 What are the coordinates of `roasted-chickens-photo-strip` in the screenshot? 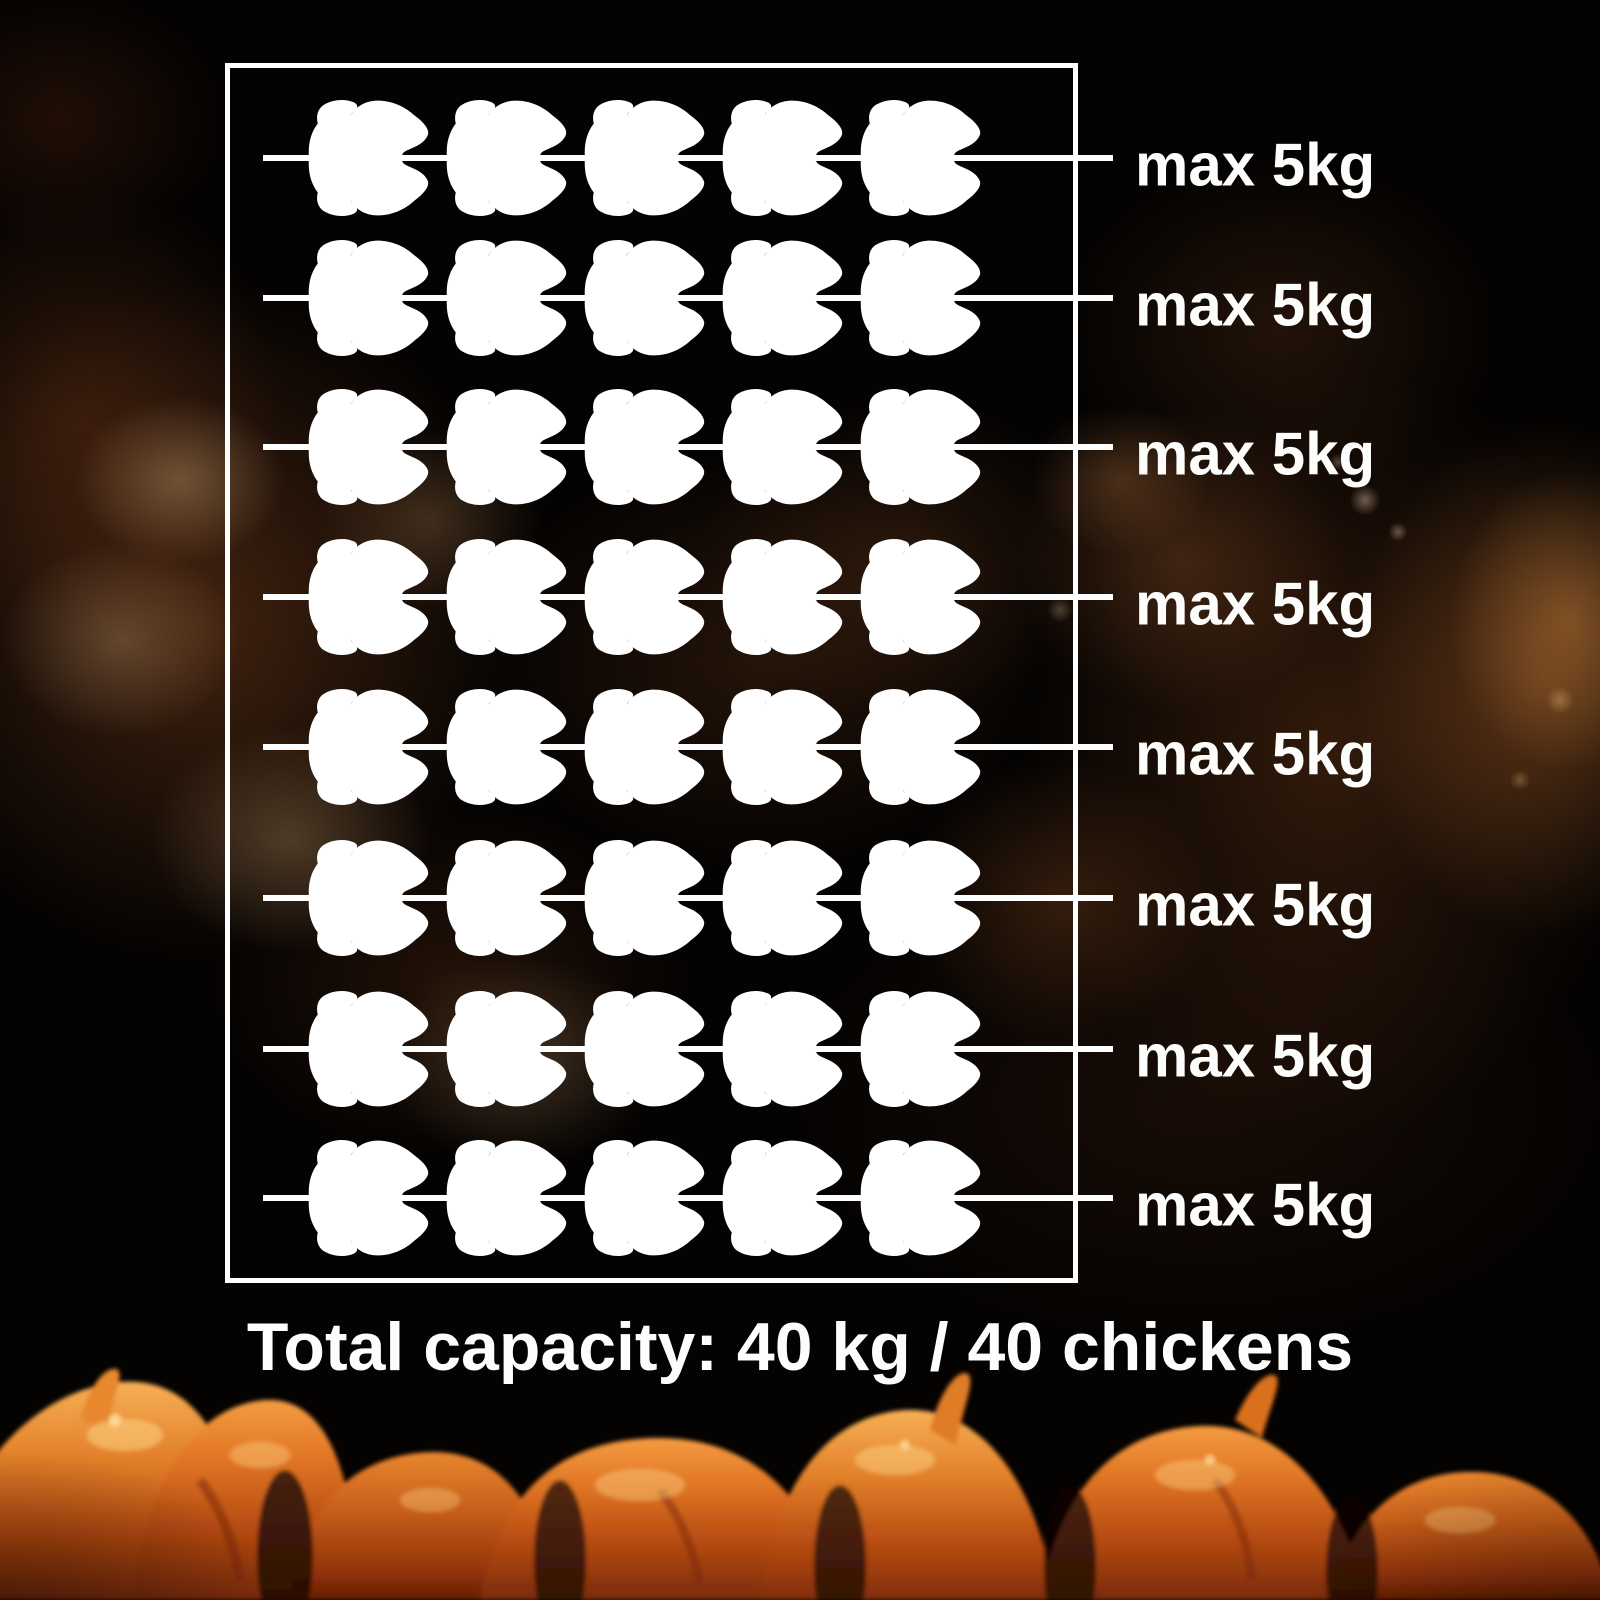 It's located at (800, 1484).